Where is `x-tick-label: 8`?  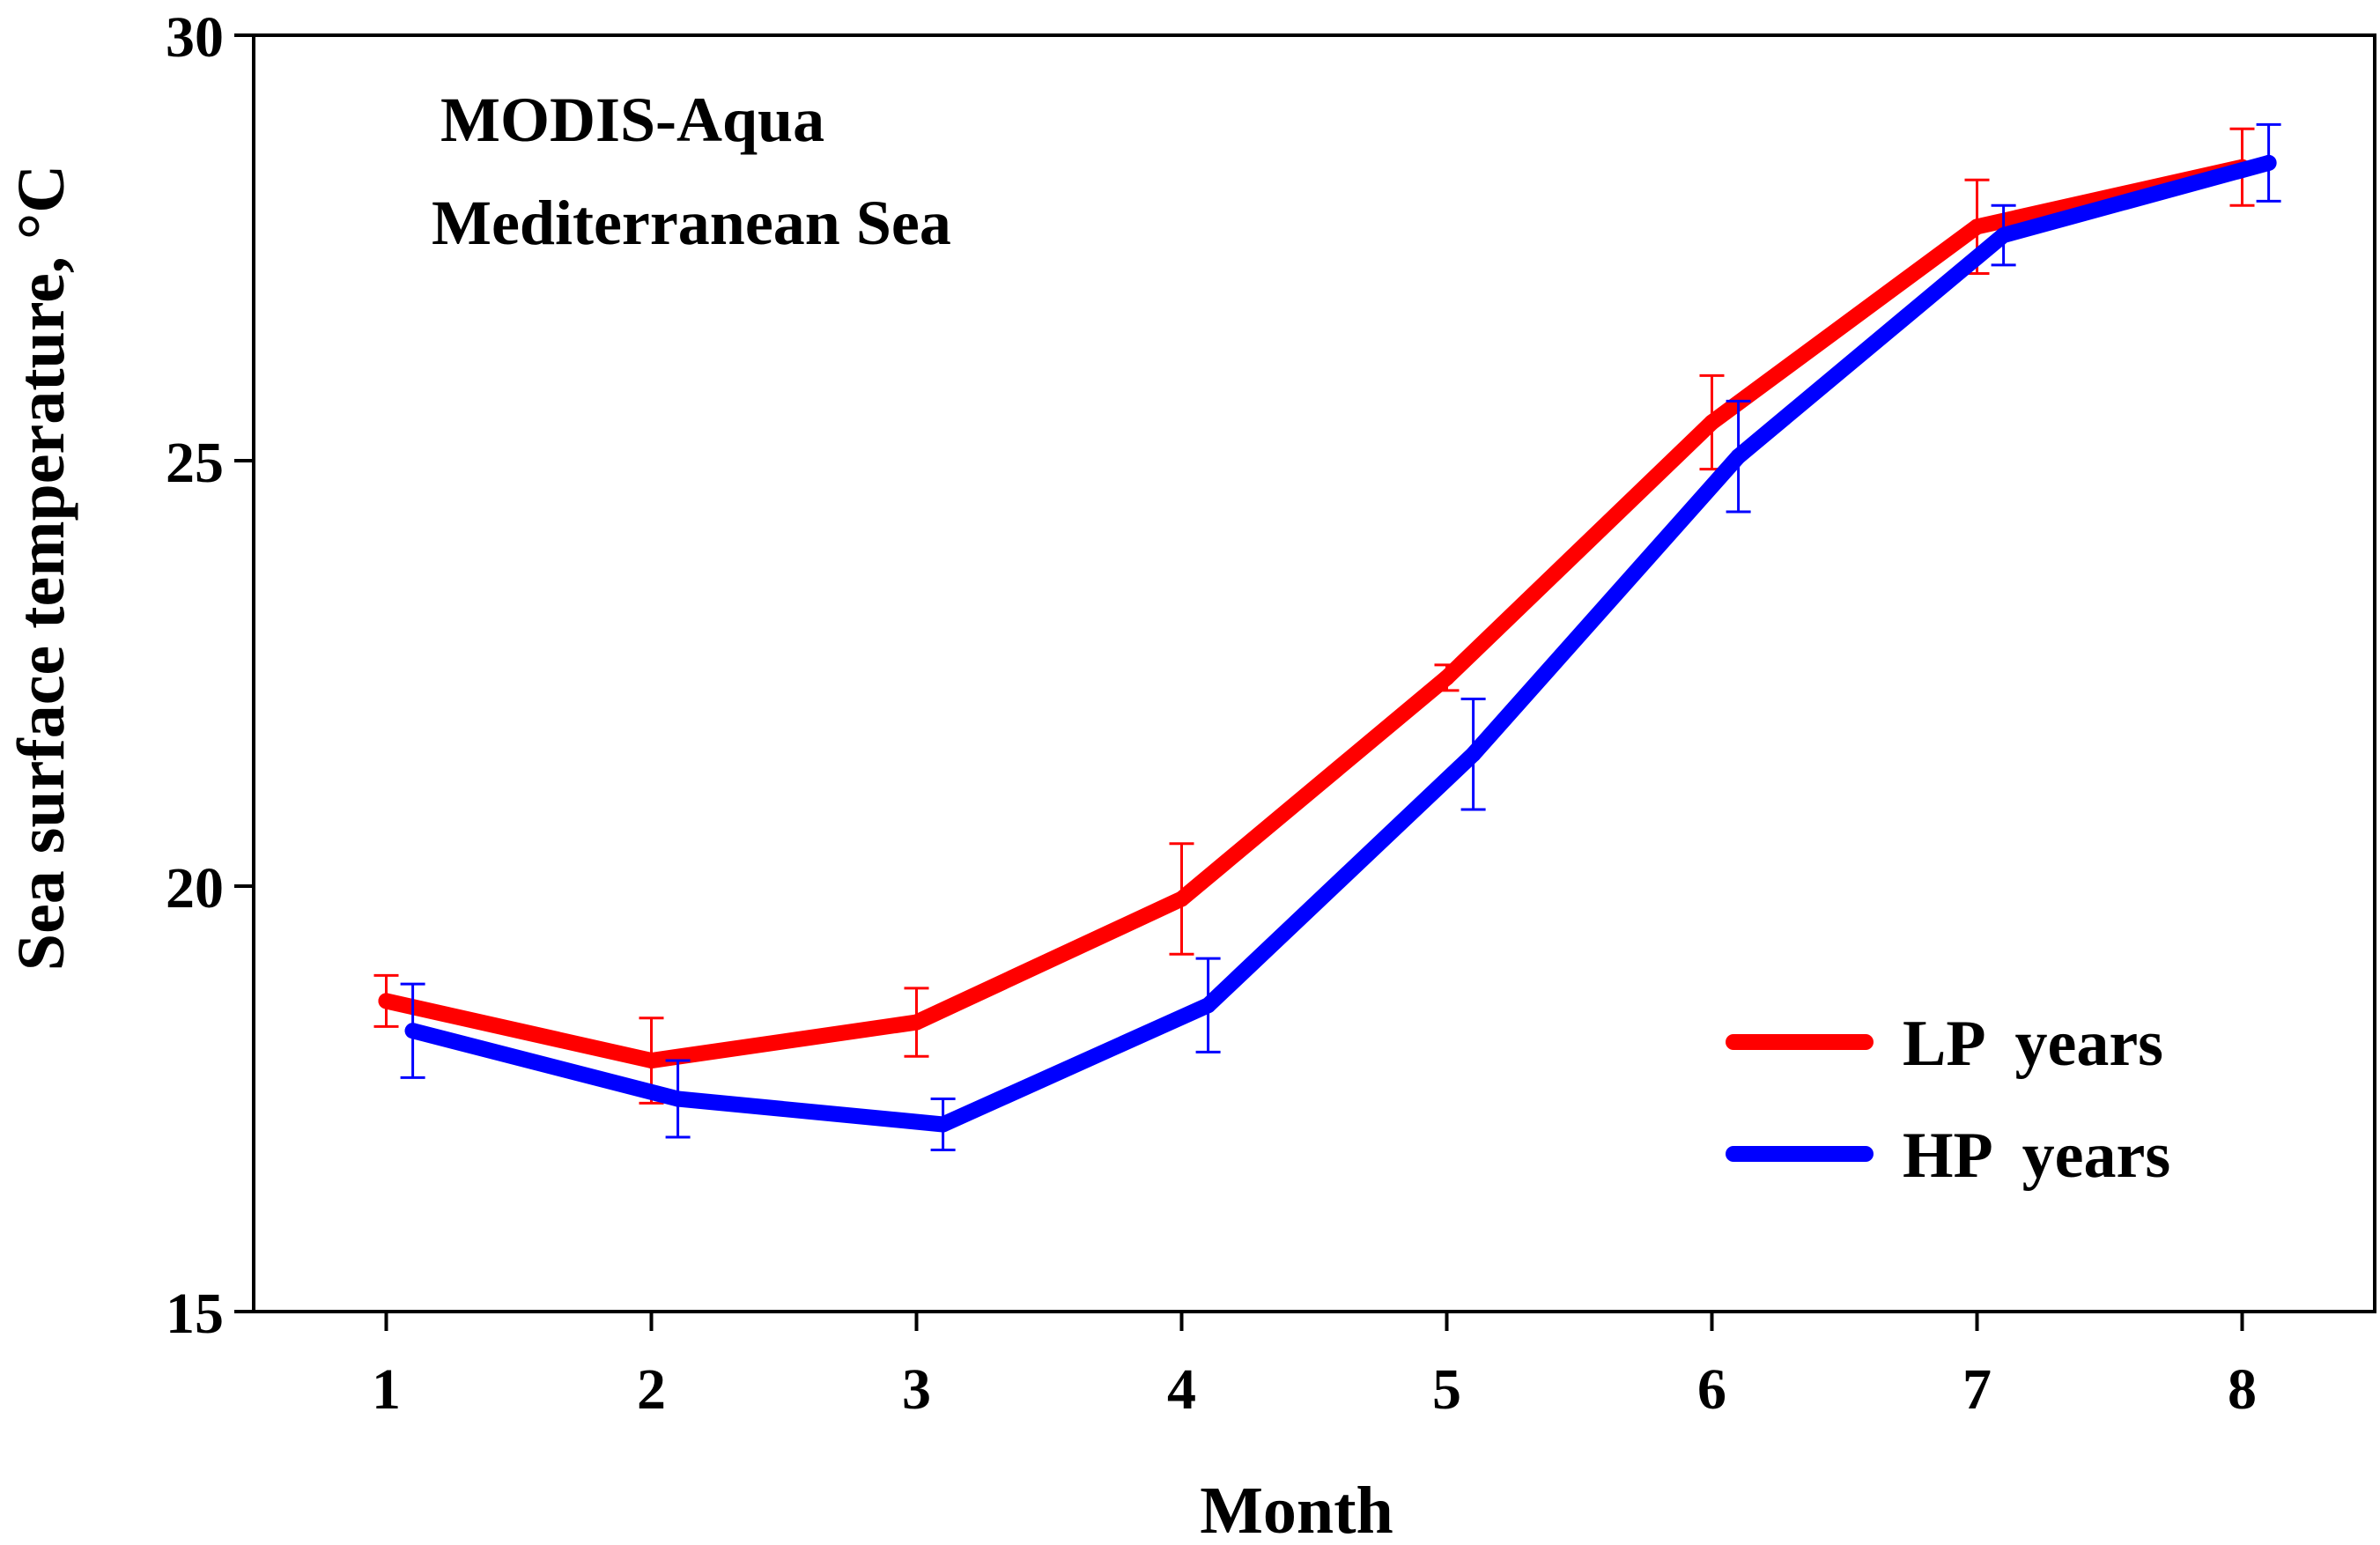 x-tick-label: 8 is located at coordinates (2242, 1389).